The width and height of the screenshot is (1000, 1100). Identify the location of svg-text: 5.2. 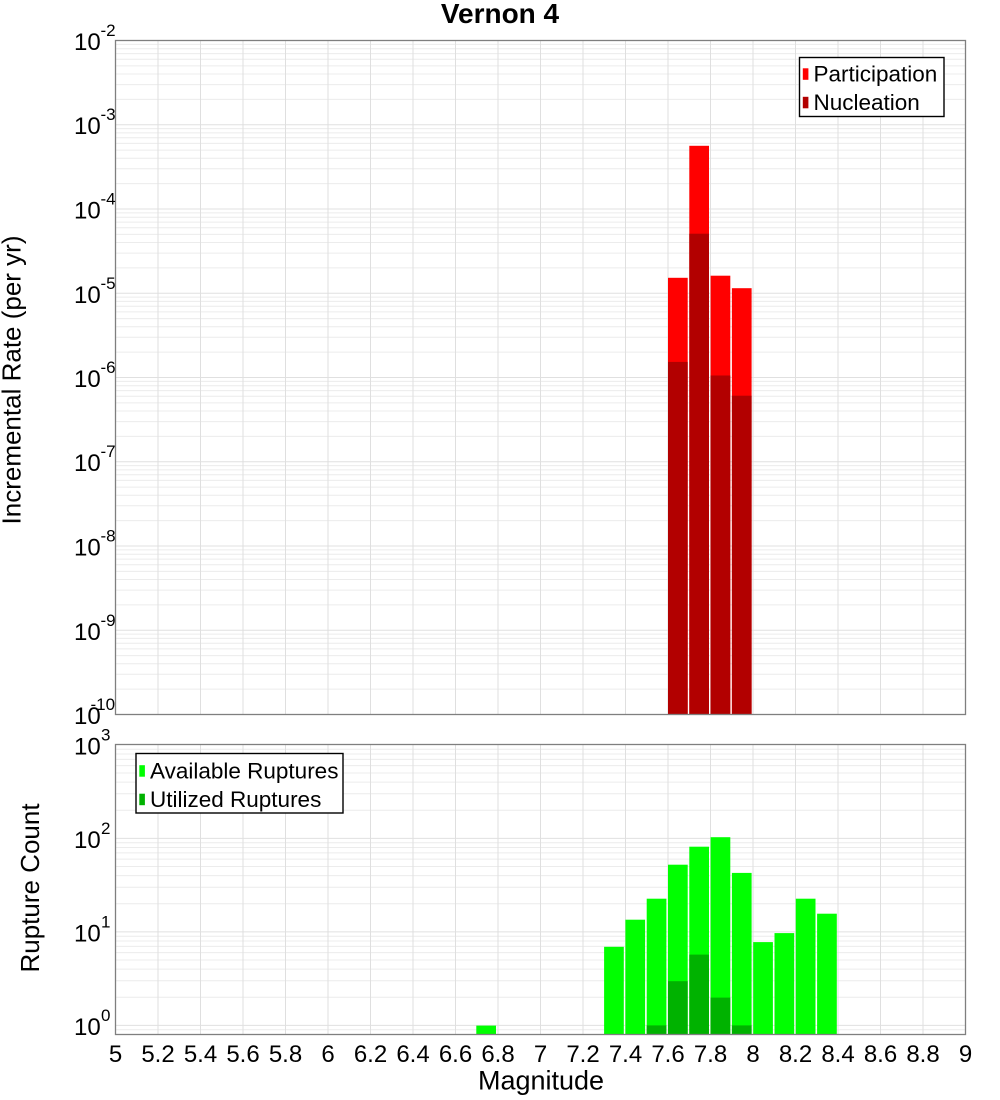
(157, 1054).